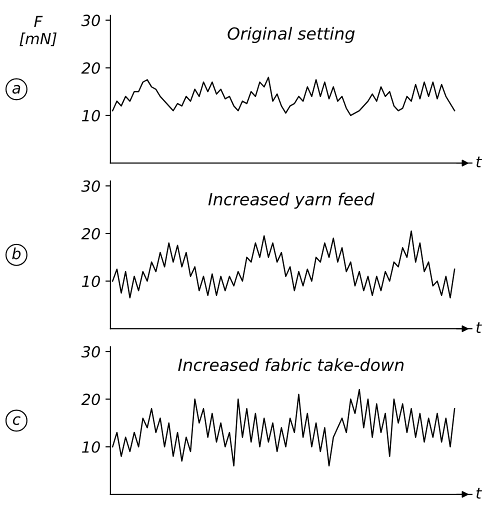 Image resolution: width=502 pixels, height=515 pixels. What do you see at coordinates (16, 421) in the screenshot?
I see `text: c` at bounding box center [16, 421].